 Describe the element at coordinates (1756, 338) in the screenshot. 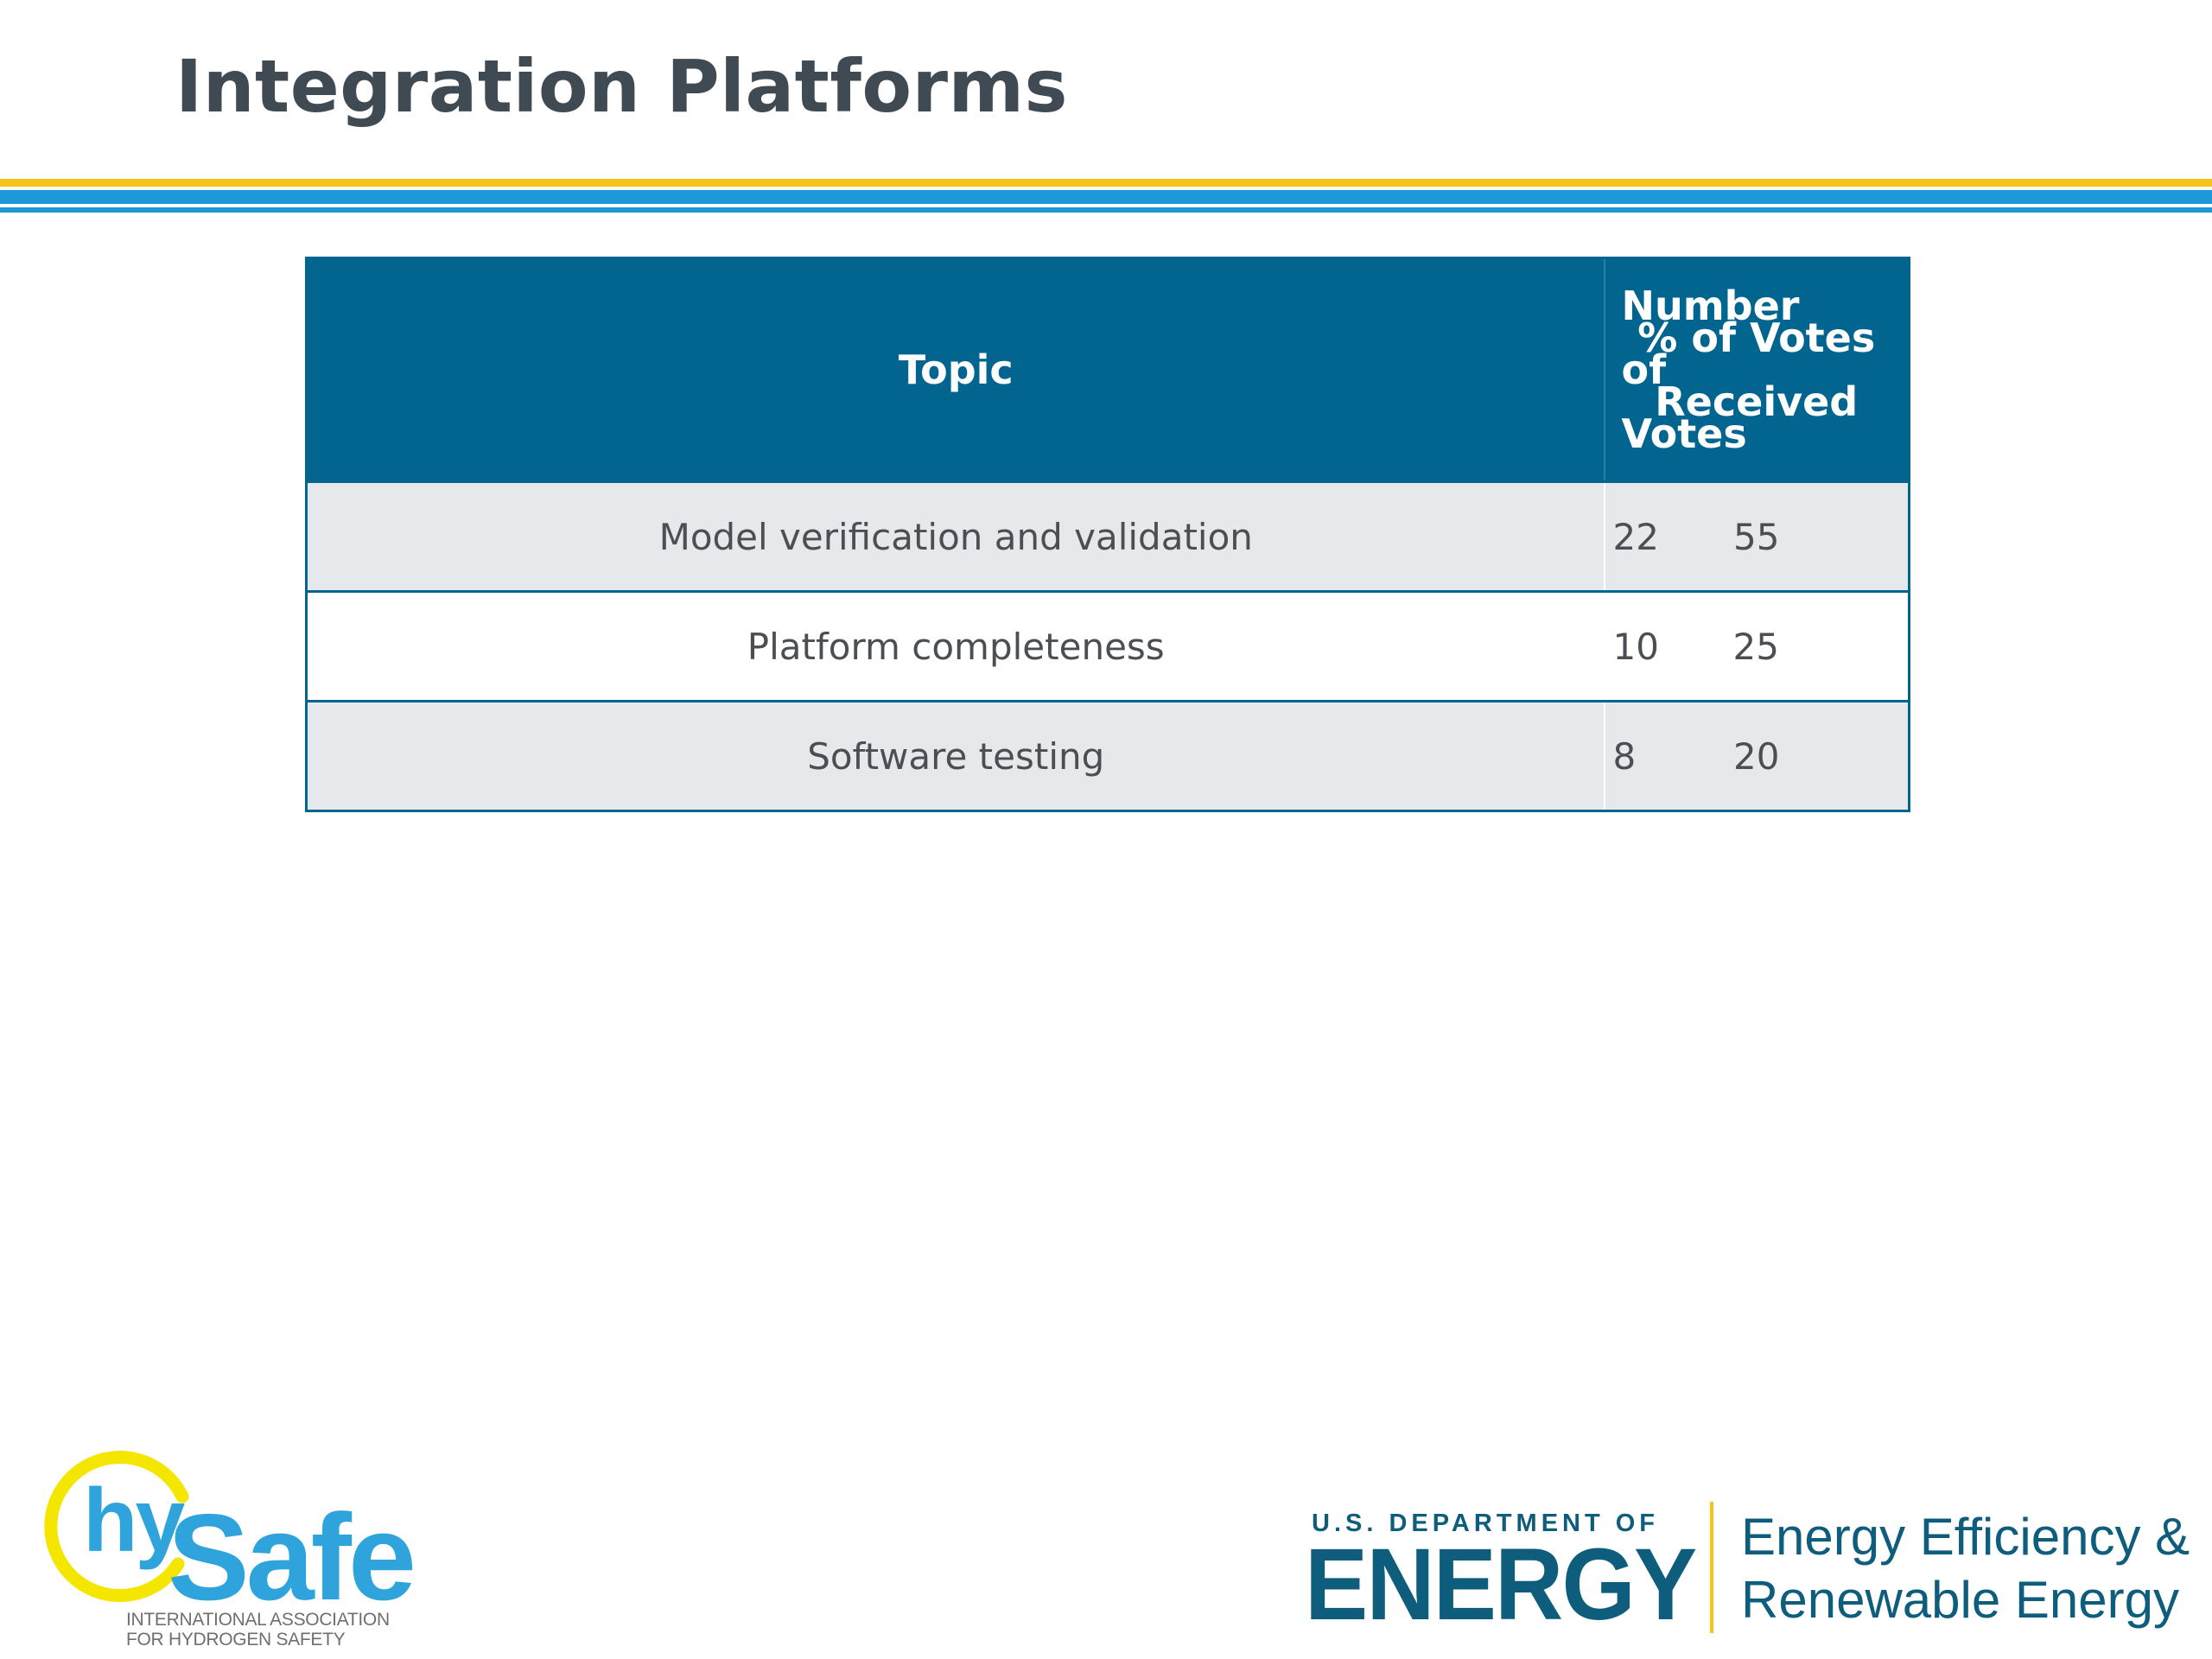

I see `header-pct-line1: % of Votes` at that location.